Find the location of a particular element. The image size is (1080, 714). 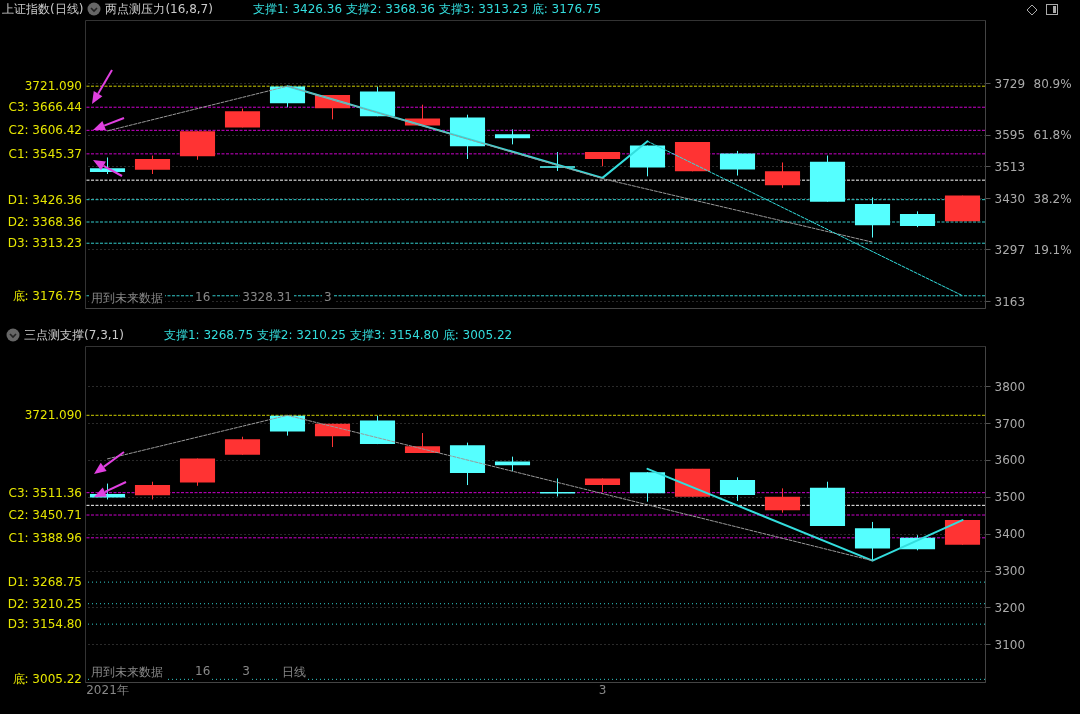

ref-line-label: C2: 3450.71 is located at coordinates (45, 515).